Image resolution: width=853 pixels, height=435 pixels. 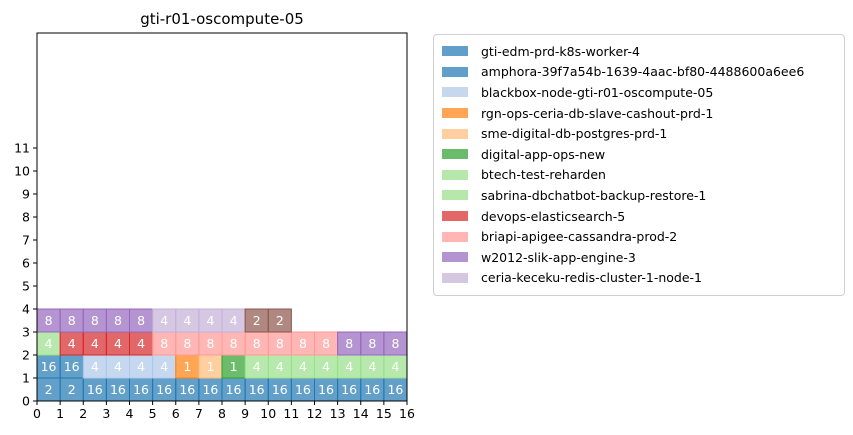 What do you see at coordinates (176, 413) in the screenshot?
I see `x-tick-label: 6` at bounding box center [176, 413].